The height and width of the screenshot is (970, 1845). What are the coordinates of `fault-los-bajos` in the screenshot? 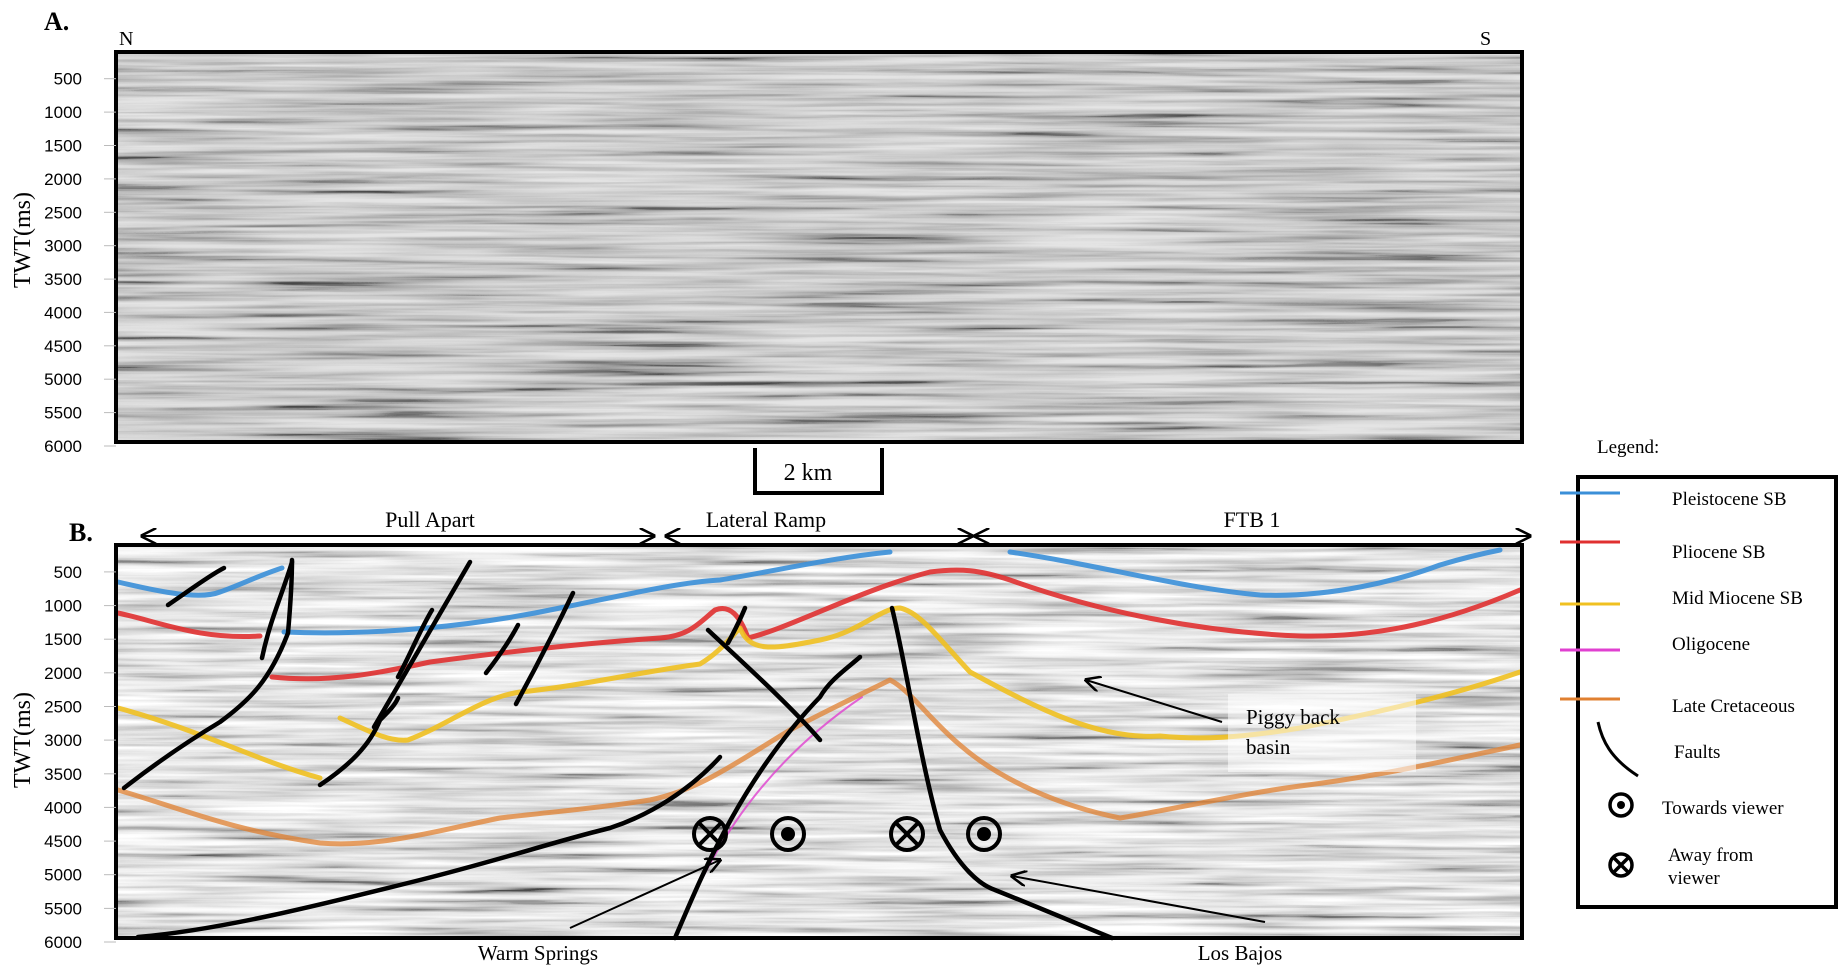 It's located at (1002, 773).